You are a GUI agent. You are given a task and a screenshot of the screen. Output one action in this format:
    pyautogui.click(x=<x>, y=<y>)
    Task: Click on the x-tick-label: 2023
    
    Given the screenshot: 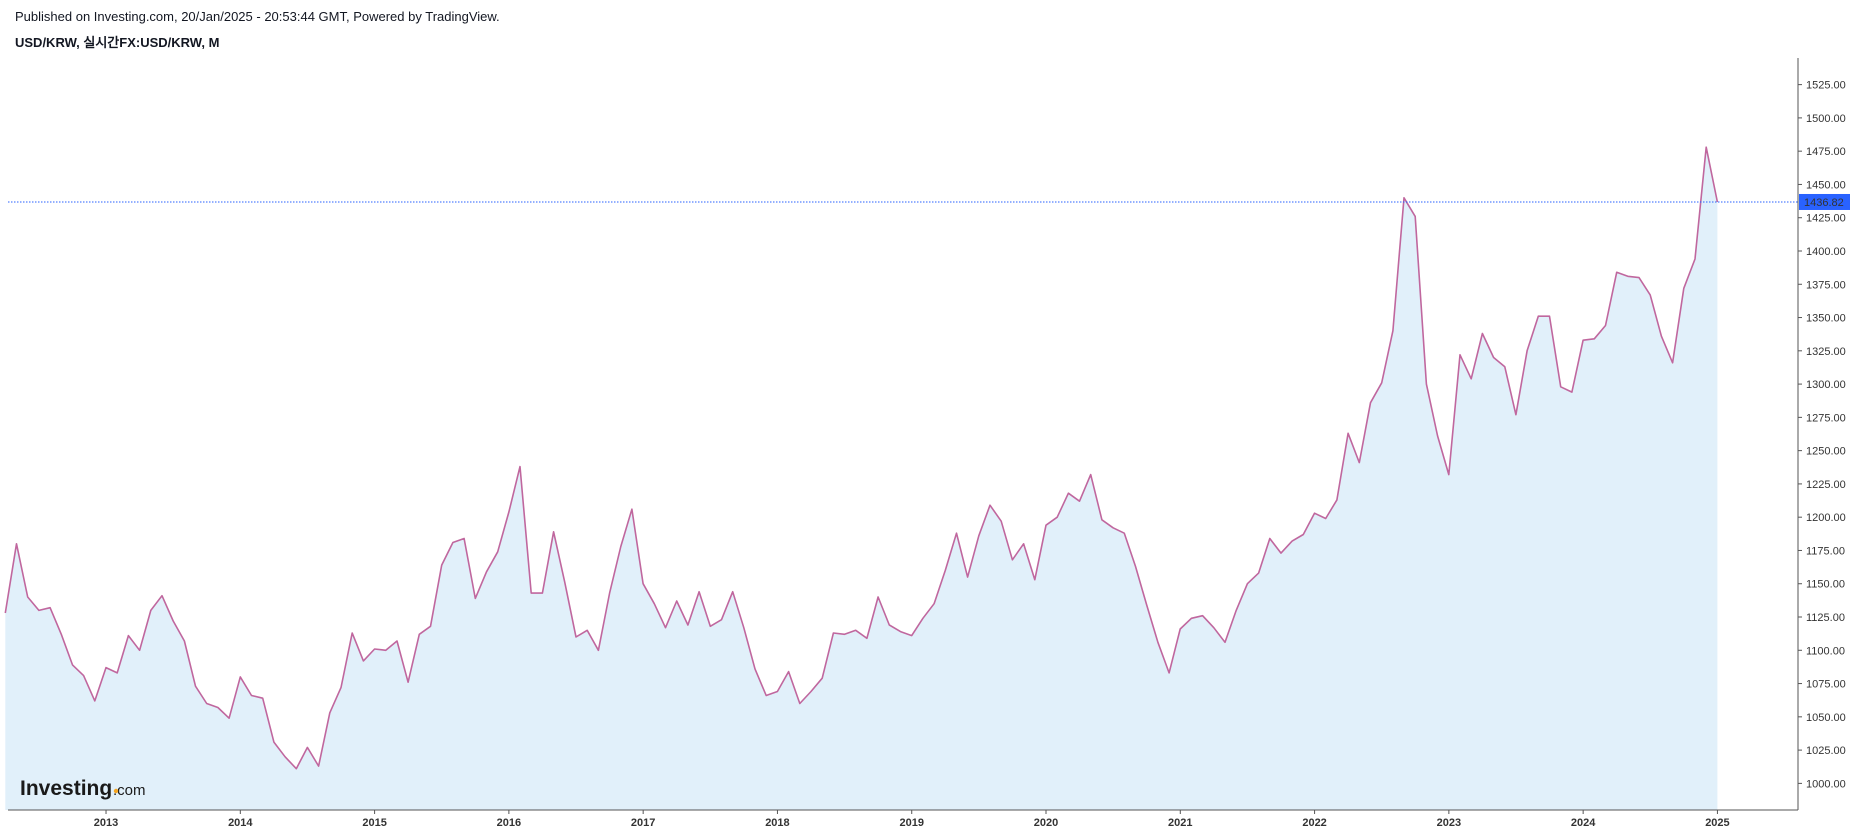 What is the action you would take?
    pyautogui.click(x=1449, y=823)
    